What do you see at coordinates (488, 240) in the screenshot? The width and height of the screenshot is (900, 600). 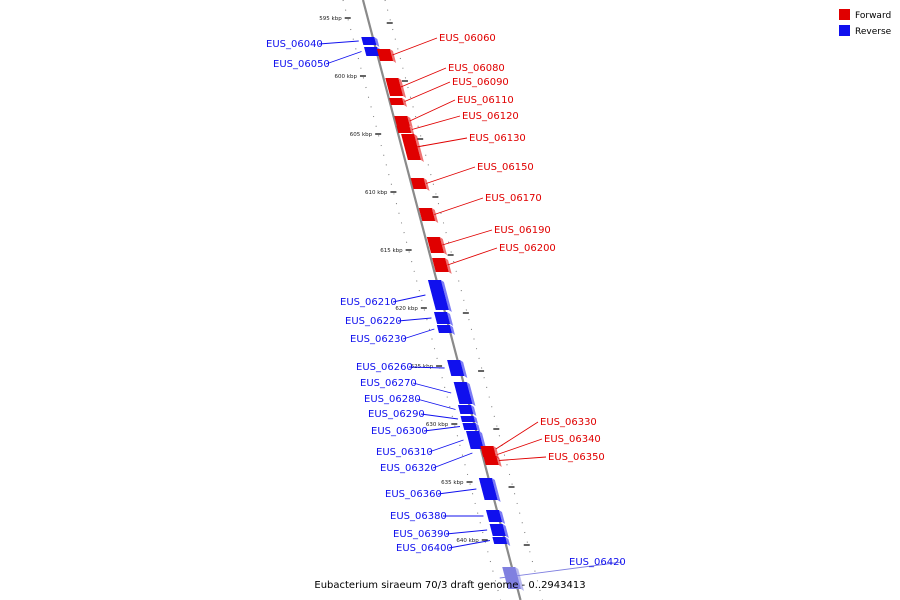 I see `gene-eus-06190: EUS_06190` at bounding box center [488, 240].